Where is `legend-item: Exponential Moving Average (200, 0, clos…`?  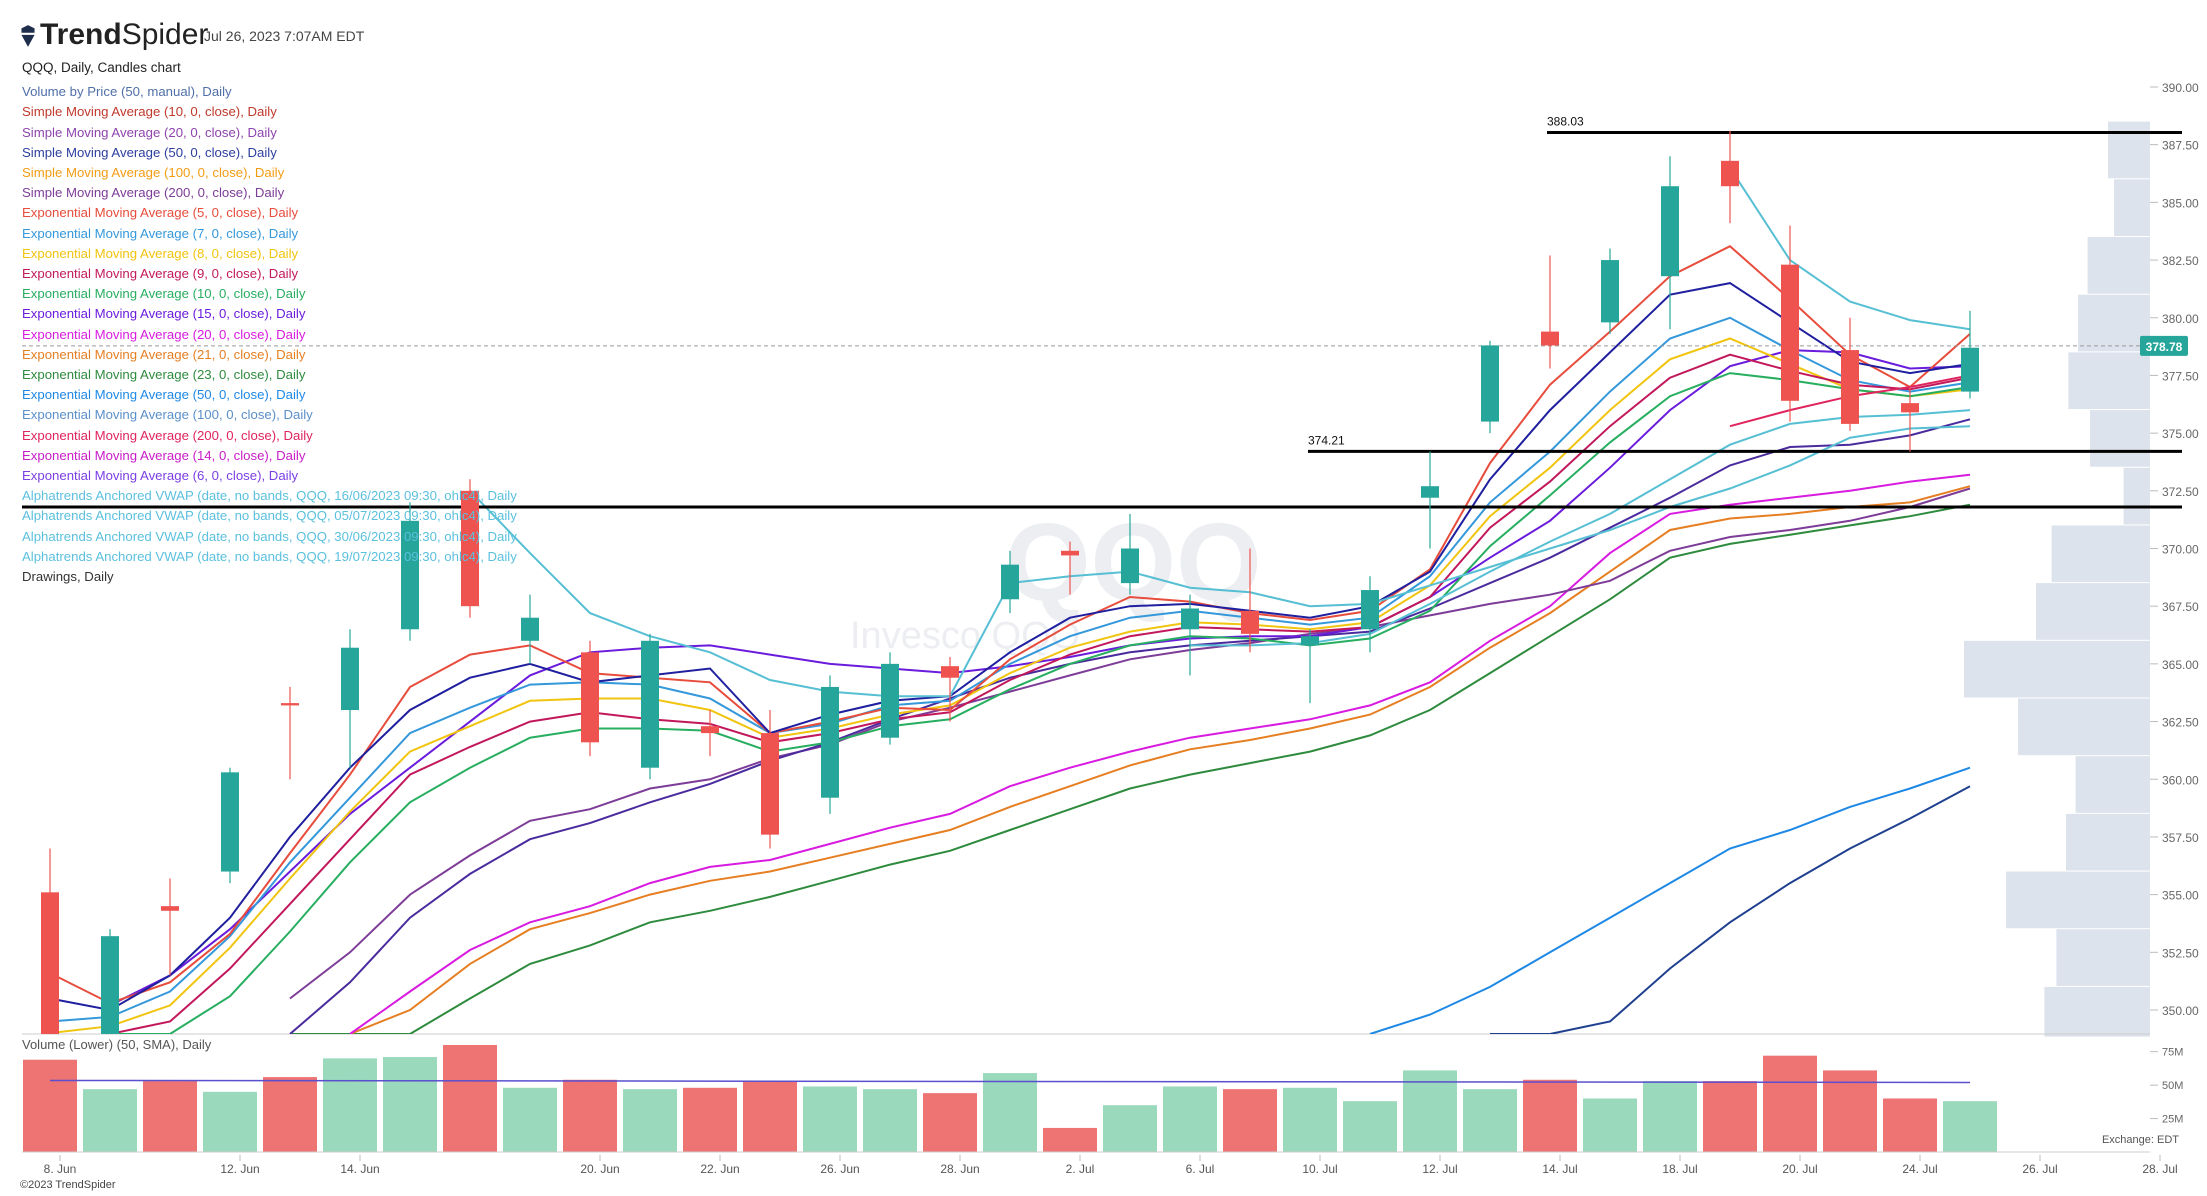
legend-item: Exponential Moving Average (200, 0, clos… is located at coordinates (167, 435).